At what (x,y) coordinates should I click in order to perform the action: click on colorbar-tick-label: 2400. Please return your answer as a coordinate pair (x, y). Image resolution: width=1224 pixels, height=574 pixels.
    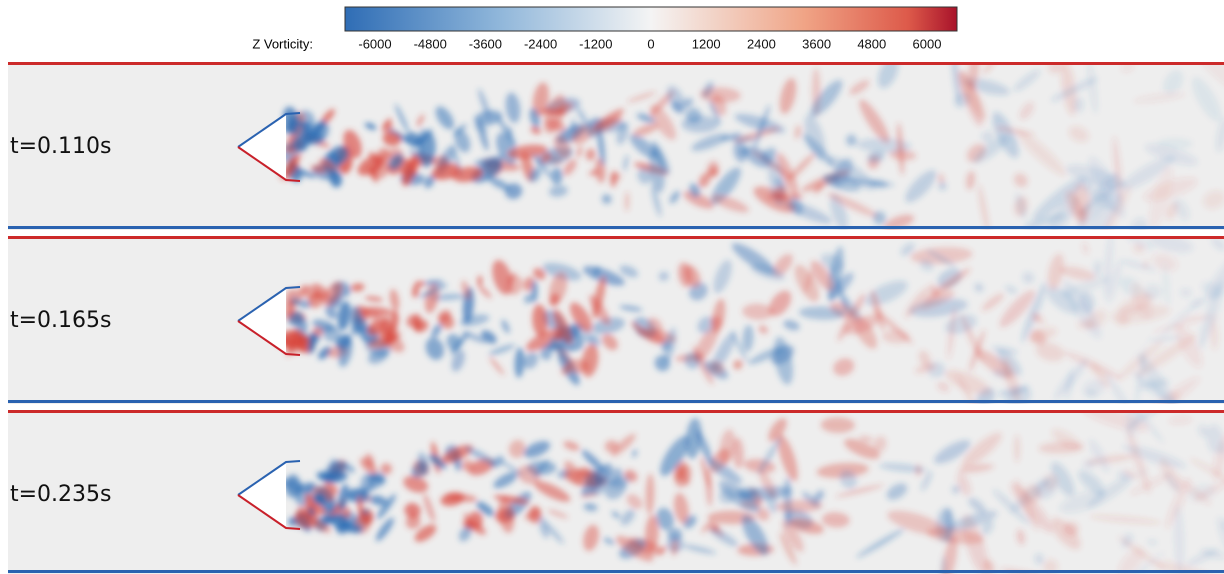
    Looking at the image, I should click on (761, 43).